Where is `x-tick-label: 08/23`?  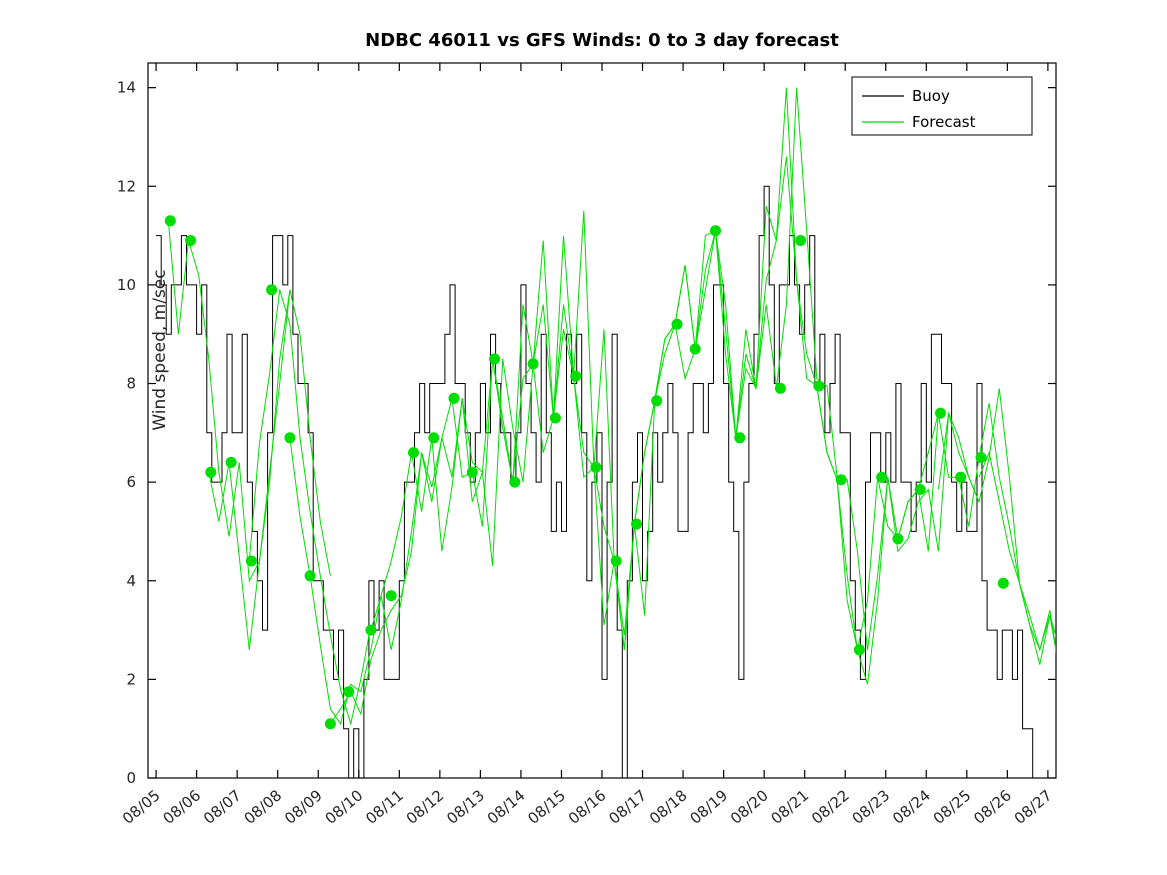
x-tick-label: 08/23 is located at coordinates (871, 807).